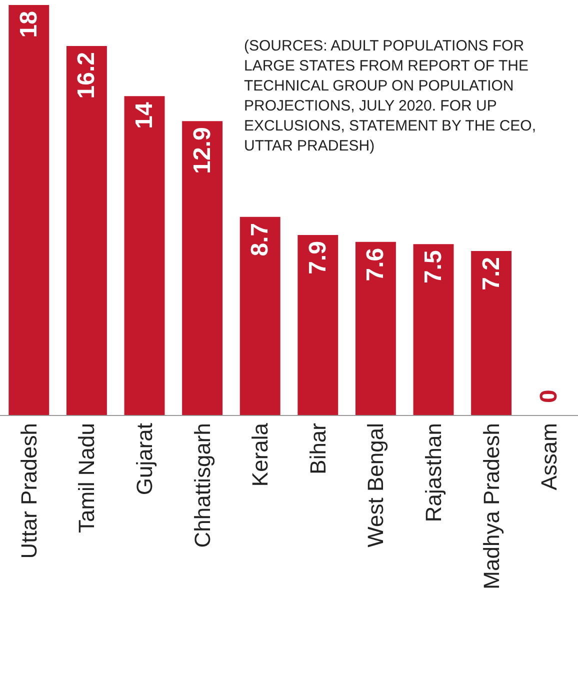  I want to click on data-label: 14, so click(144, 115).